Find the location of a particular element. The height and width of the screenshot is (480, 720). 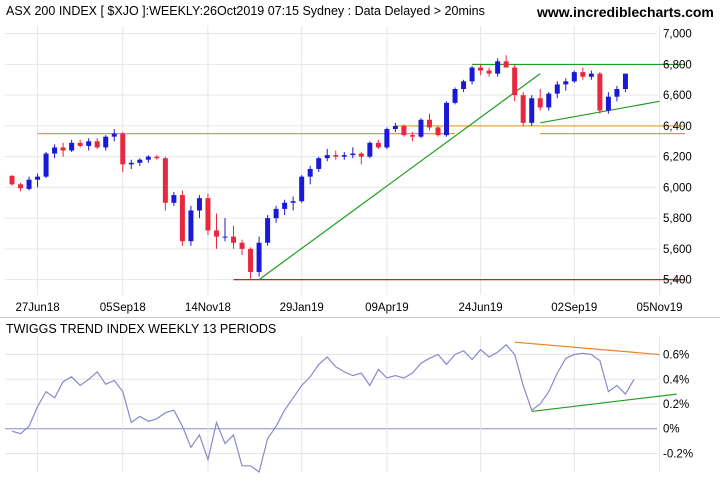

price-y-tick-label: 6,800 is located at coordinates (677, 65).